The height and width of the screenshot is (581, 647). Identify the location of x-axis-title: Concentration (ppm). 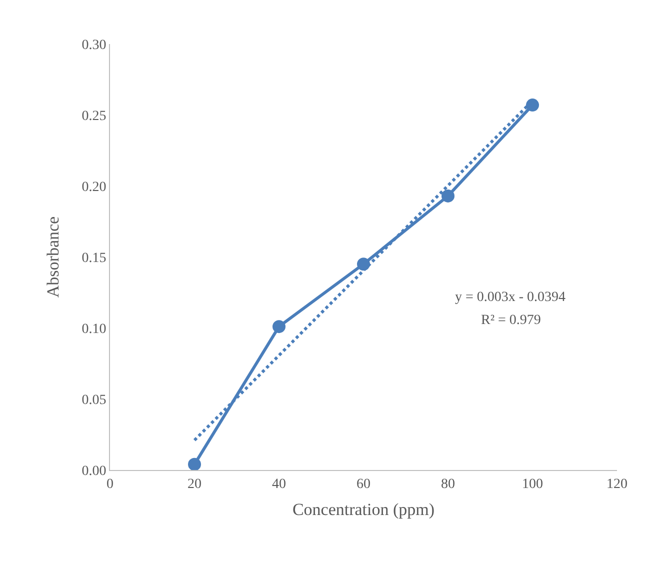
(363, 510).